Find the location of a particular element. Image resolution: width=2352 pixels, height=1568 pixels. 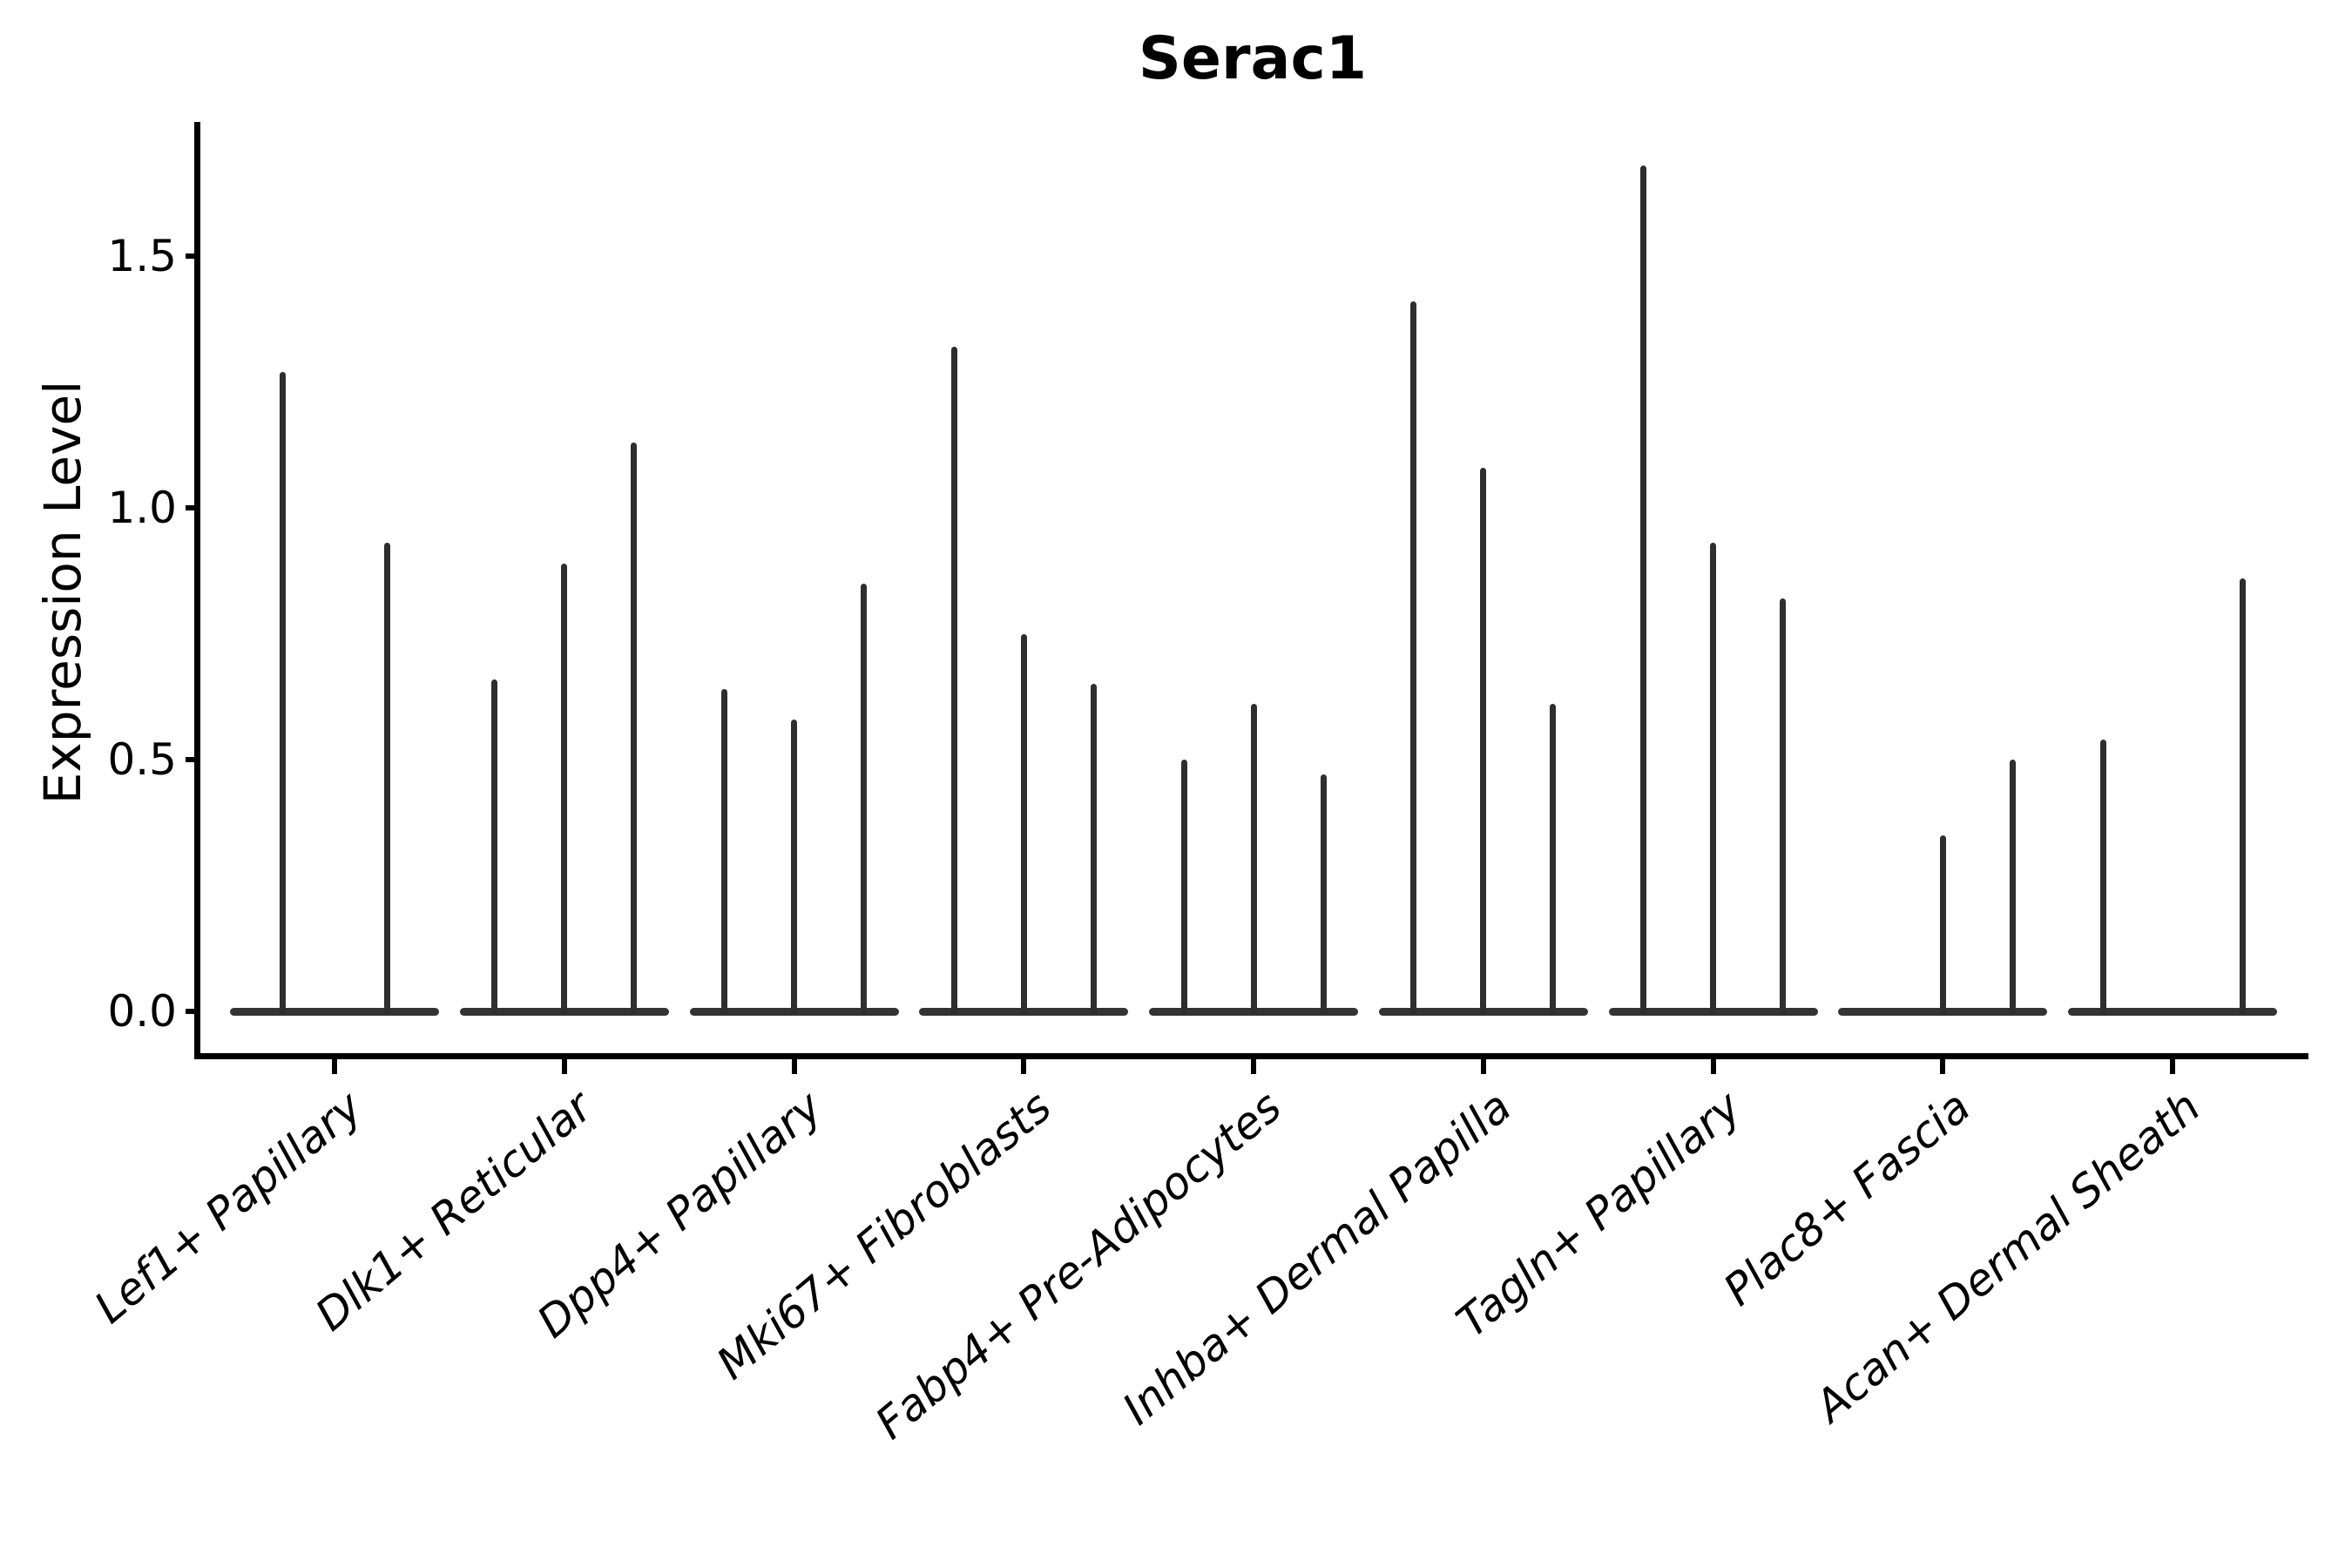

y-tick-label: 1.5 is located at coordinates (142, 256).